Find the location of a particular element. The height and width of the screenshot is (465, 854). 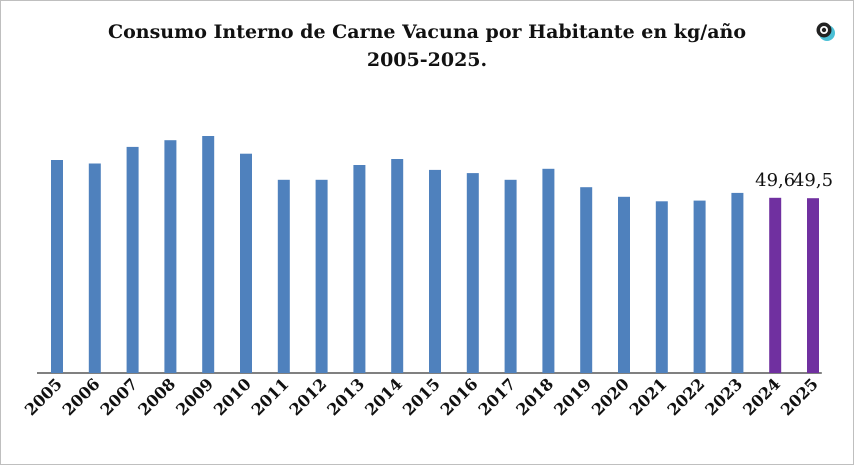

bar-2010 is located at coordinates (246, 263).